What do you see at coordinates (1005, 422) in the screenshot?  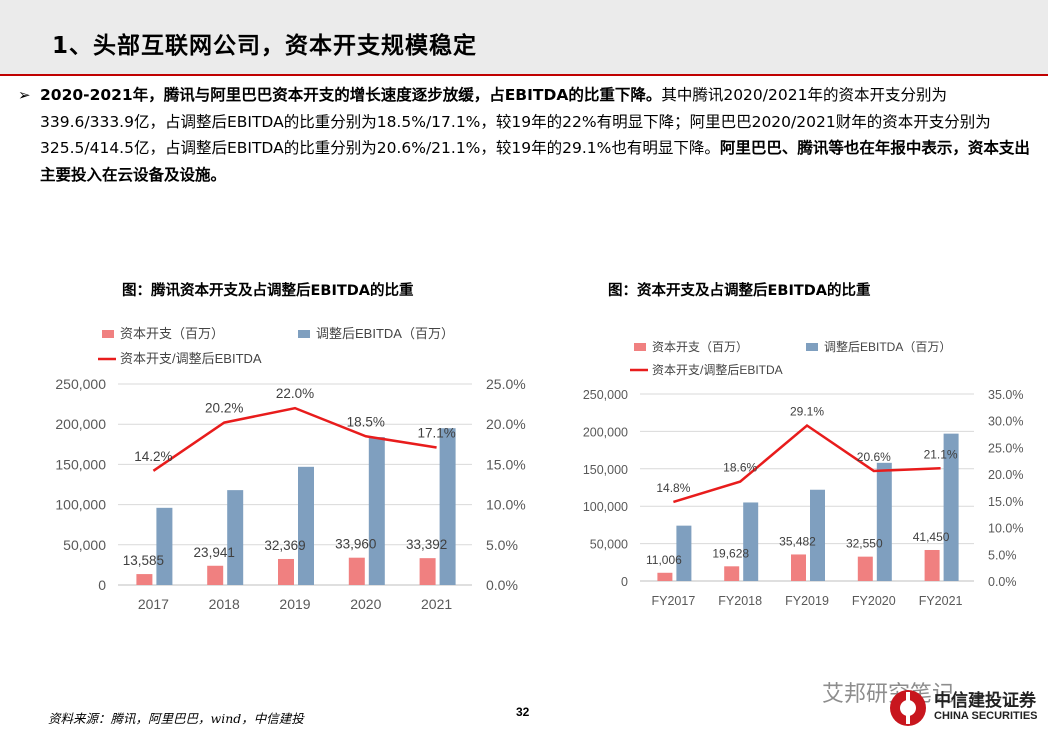 I see `y2-axis-tick-label: 30.0%` at bounding box center [1005, 422].